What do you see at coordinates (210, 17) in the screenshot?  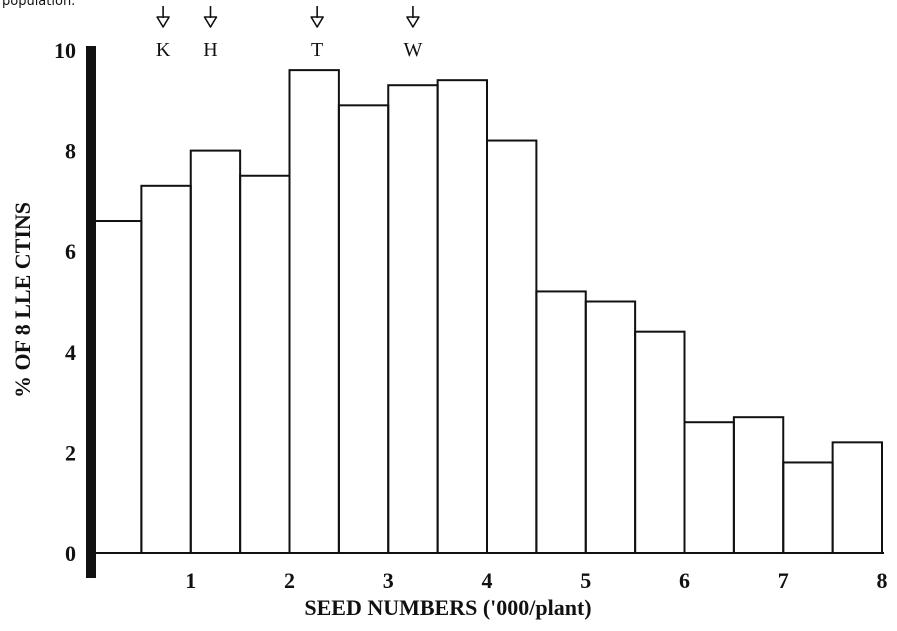 I see `marker-arrow-h` at bounding box center [210, 17].